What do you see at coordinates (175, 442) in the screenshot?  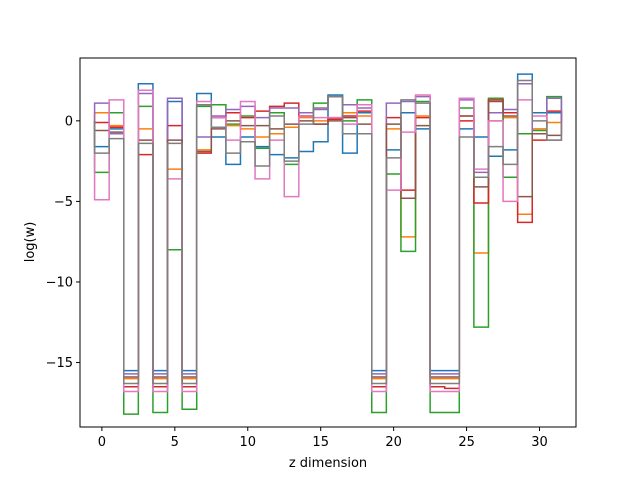 I see `x-tick-label: 5` at bounding box center [175, 442].